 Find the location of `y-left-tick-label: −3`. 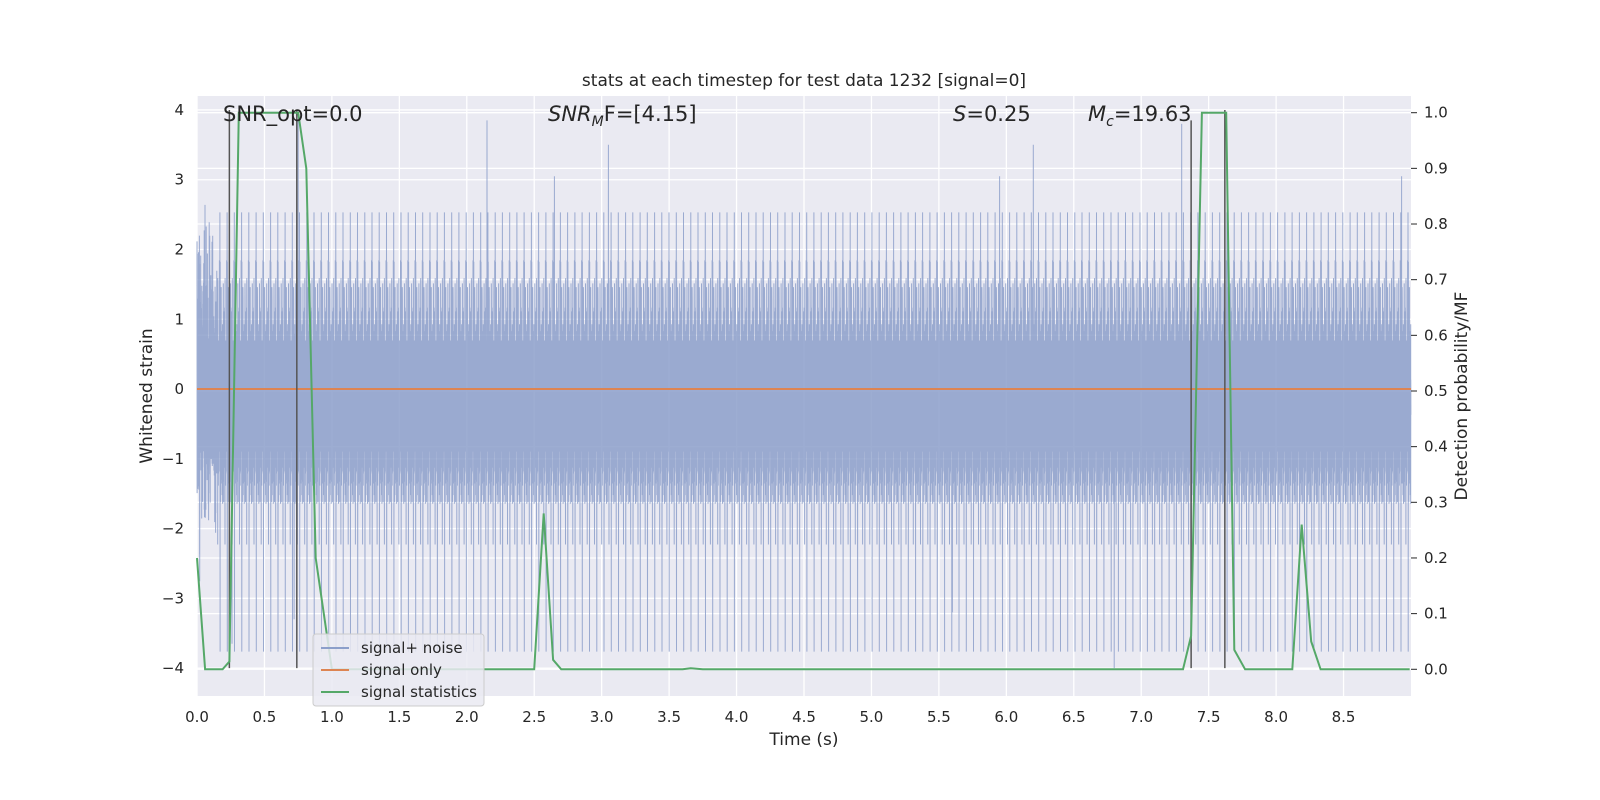

y-left-tick-label: −3 is located at coordinates (173, 598).